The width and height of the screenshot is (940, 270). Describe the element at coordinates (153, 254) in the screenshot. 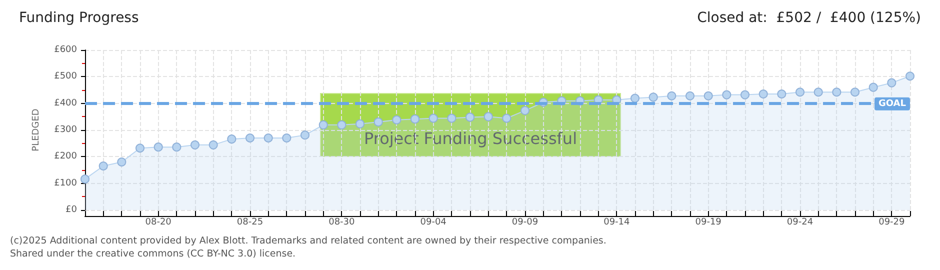

I see `text: Shared under the creative commons (CC BY-NC 3.0) license.` at that location.